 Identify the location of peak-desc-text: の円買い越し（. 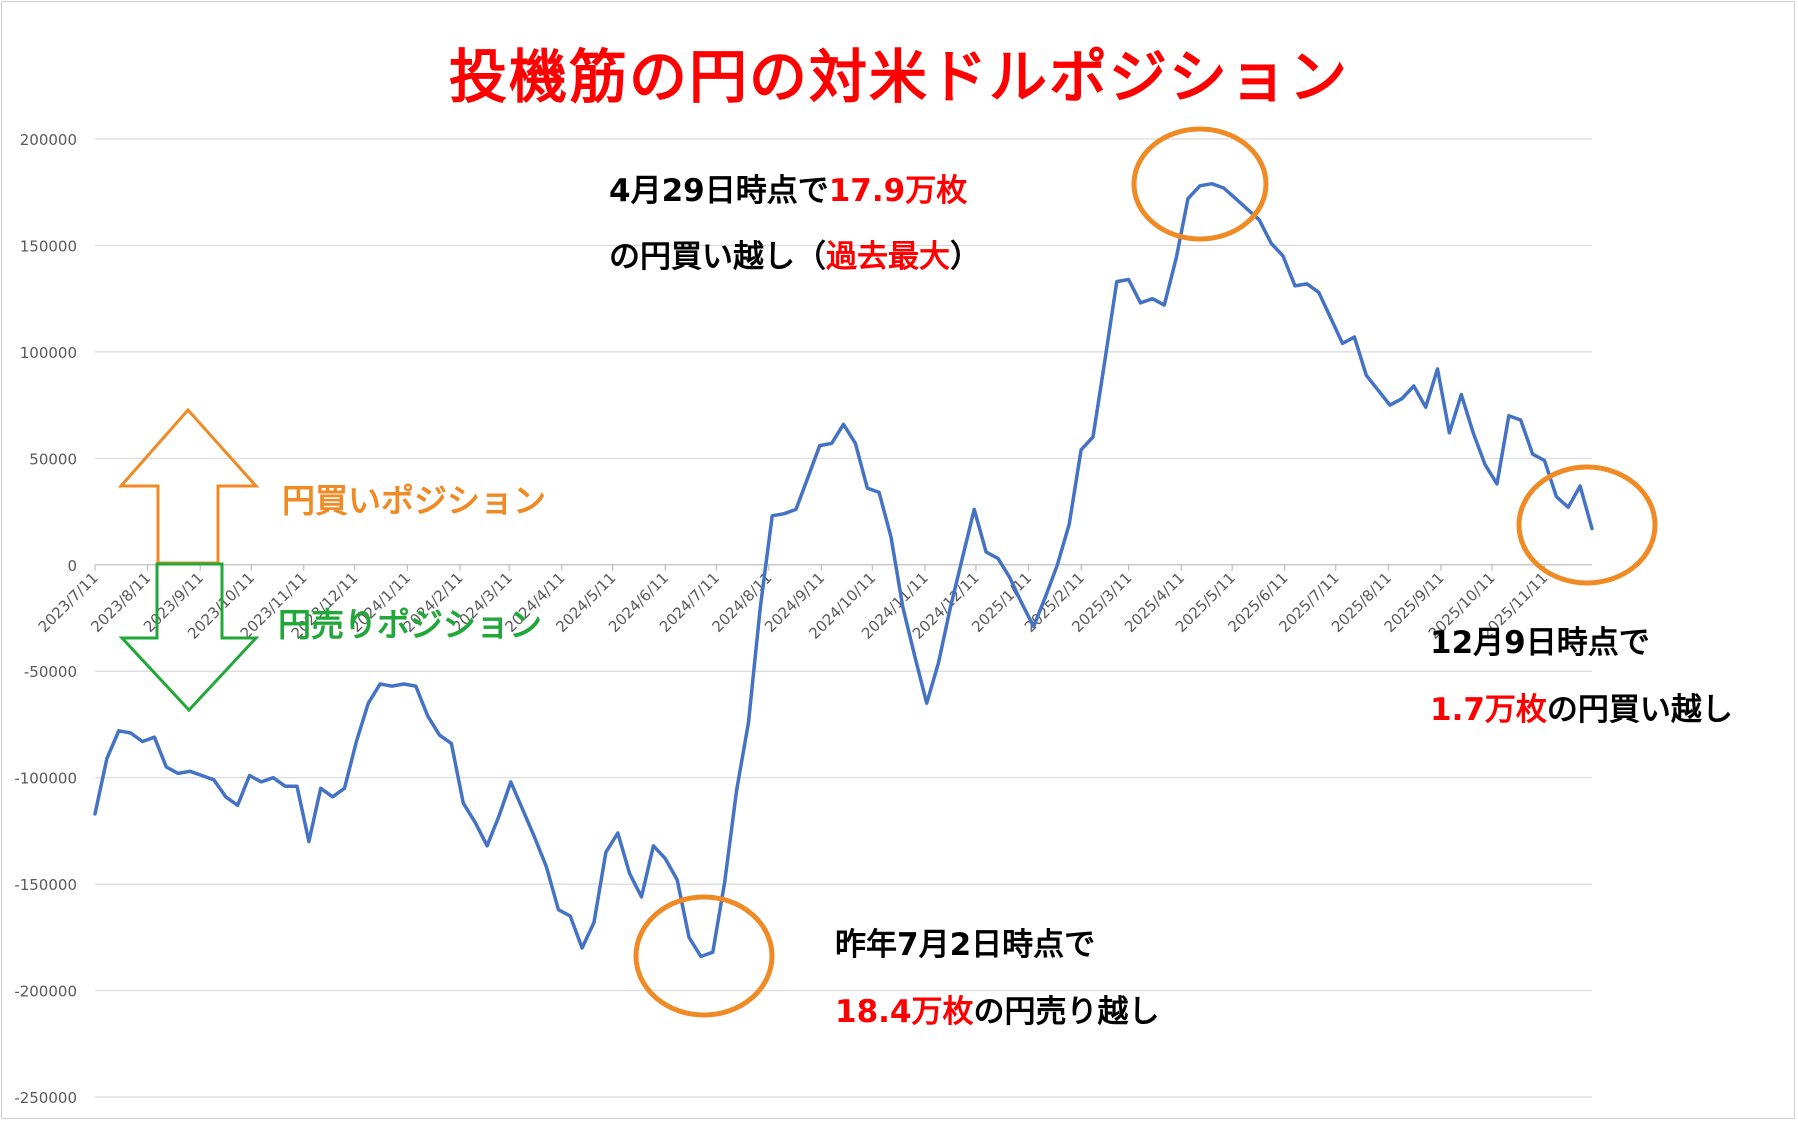
(717, 257).